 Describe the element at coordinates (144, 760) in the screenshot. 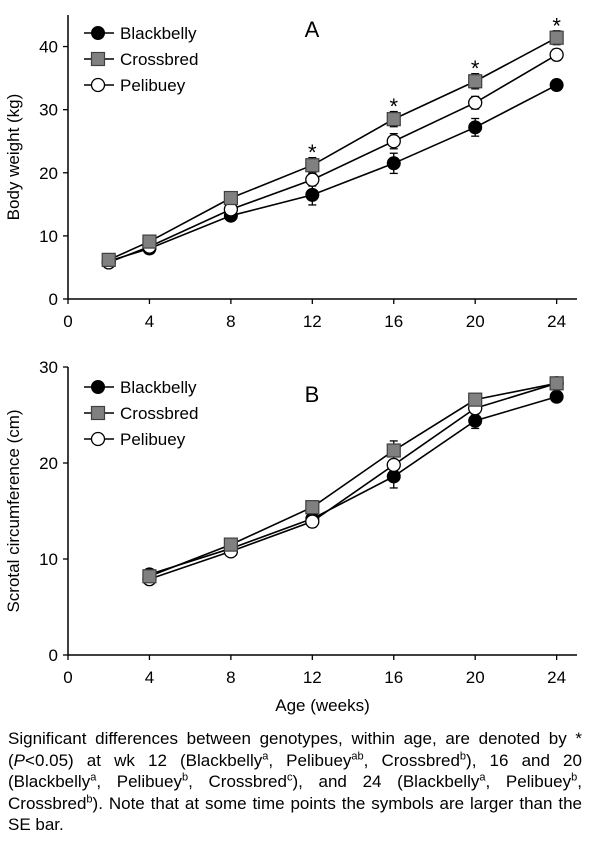

I see `caption-text: <0.05) at wk 12 (Blackbelly` at that location.